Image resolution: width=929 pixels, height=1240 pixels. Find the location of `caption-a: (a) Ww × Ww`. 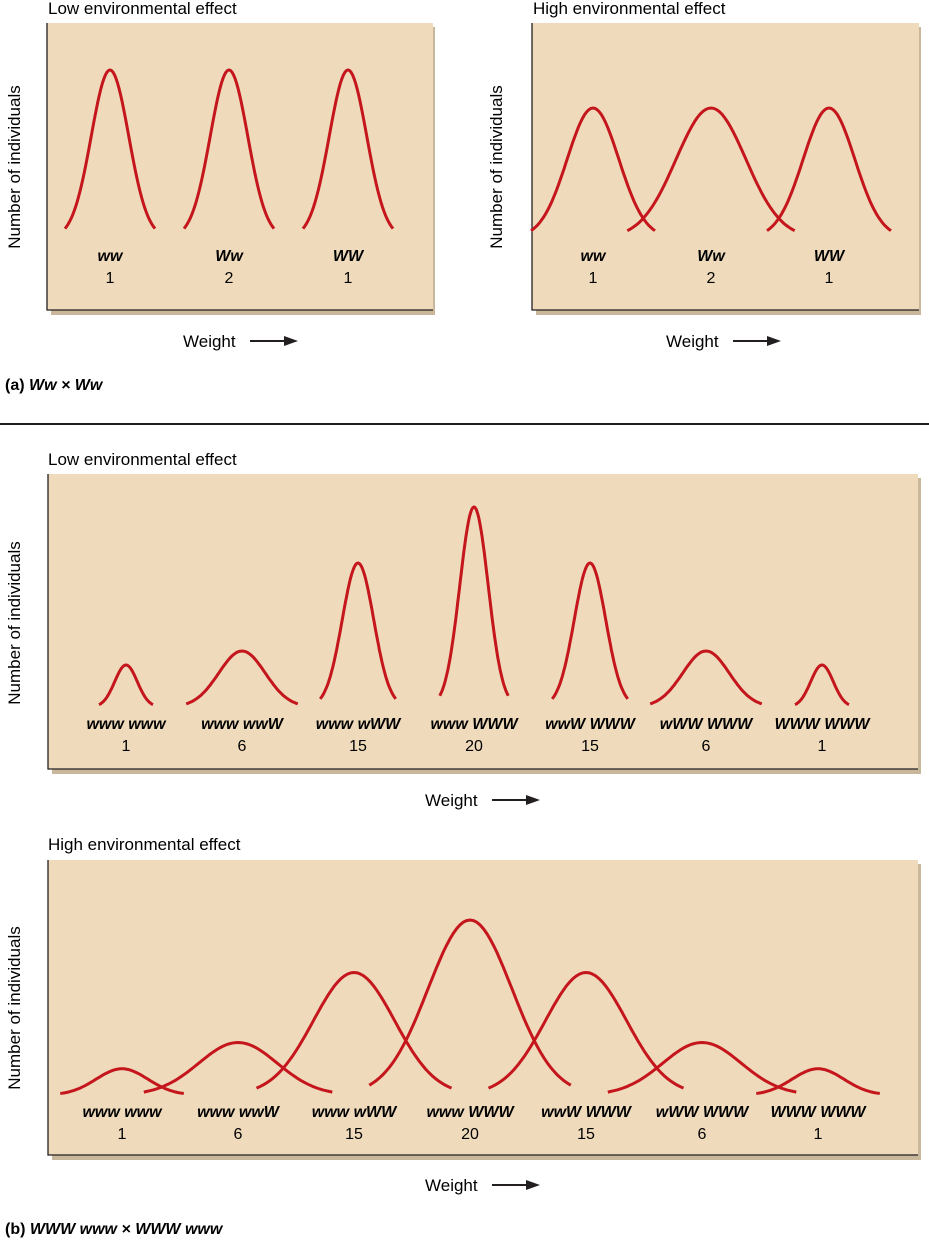

caption-a: (a) Ww × Ww is located at coordinates (54, 385).